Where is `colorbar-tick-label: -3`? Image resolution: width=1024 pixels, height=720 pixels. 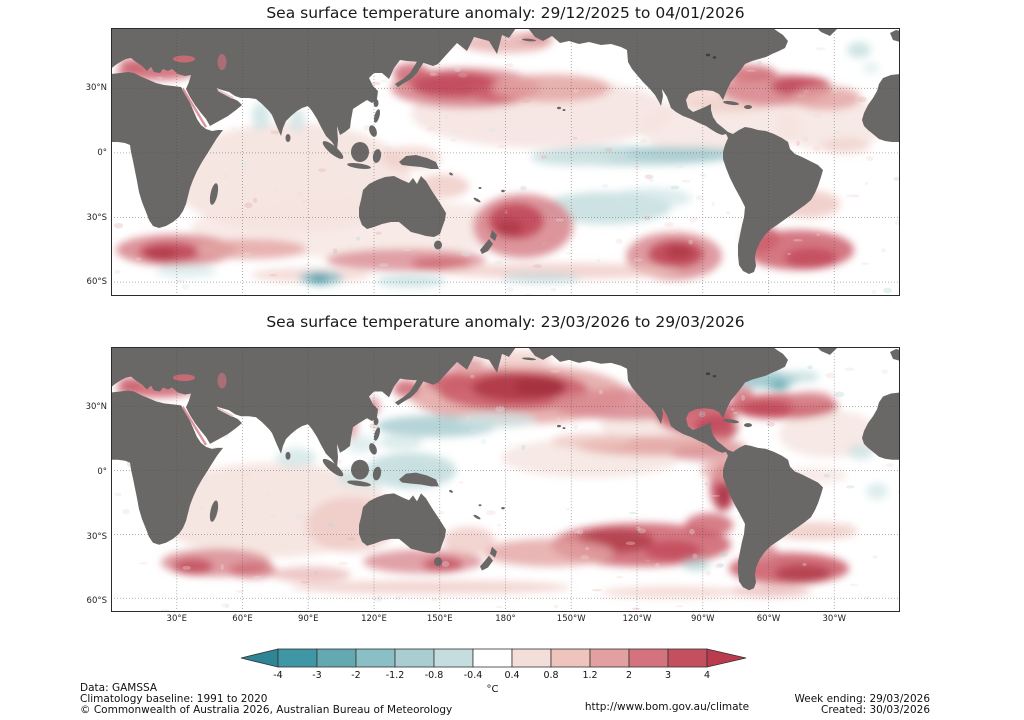
colorbar-tick-label: -3 is located at coordinates (317, 675).